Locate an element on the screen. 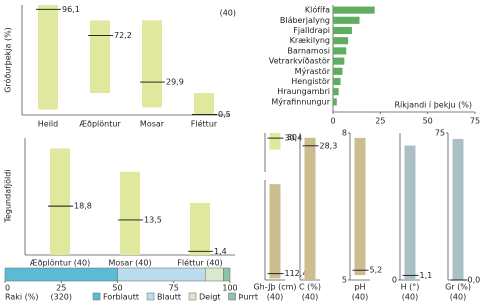  legend-label: Deigt is located at coordinates (210, 297).